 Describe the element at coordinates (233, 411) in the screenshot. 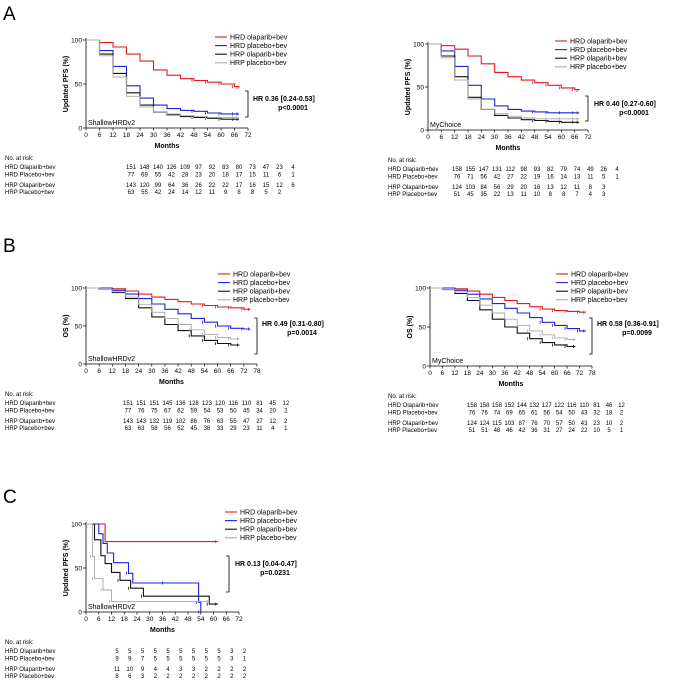

I see `risk-count: 50` at that location.